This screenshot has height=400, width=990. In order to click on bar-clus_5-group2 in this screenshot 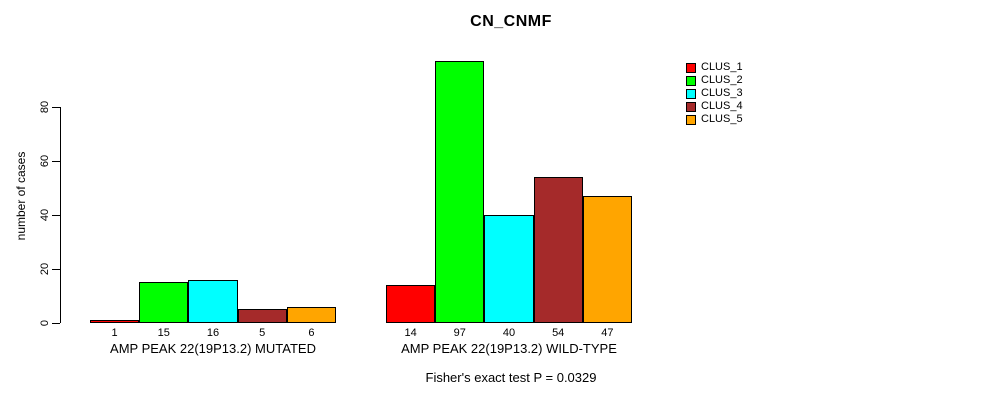, I will do `click(607, 259)`.